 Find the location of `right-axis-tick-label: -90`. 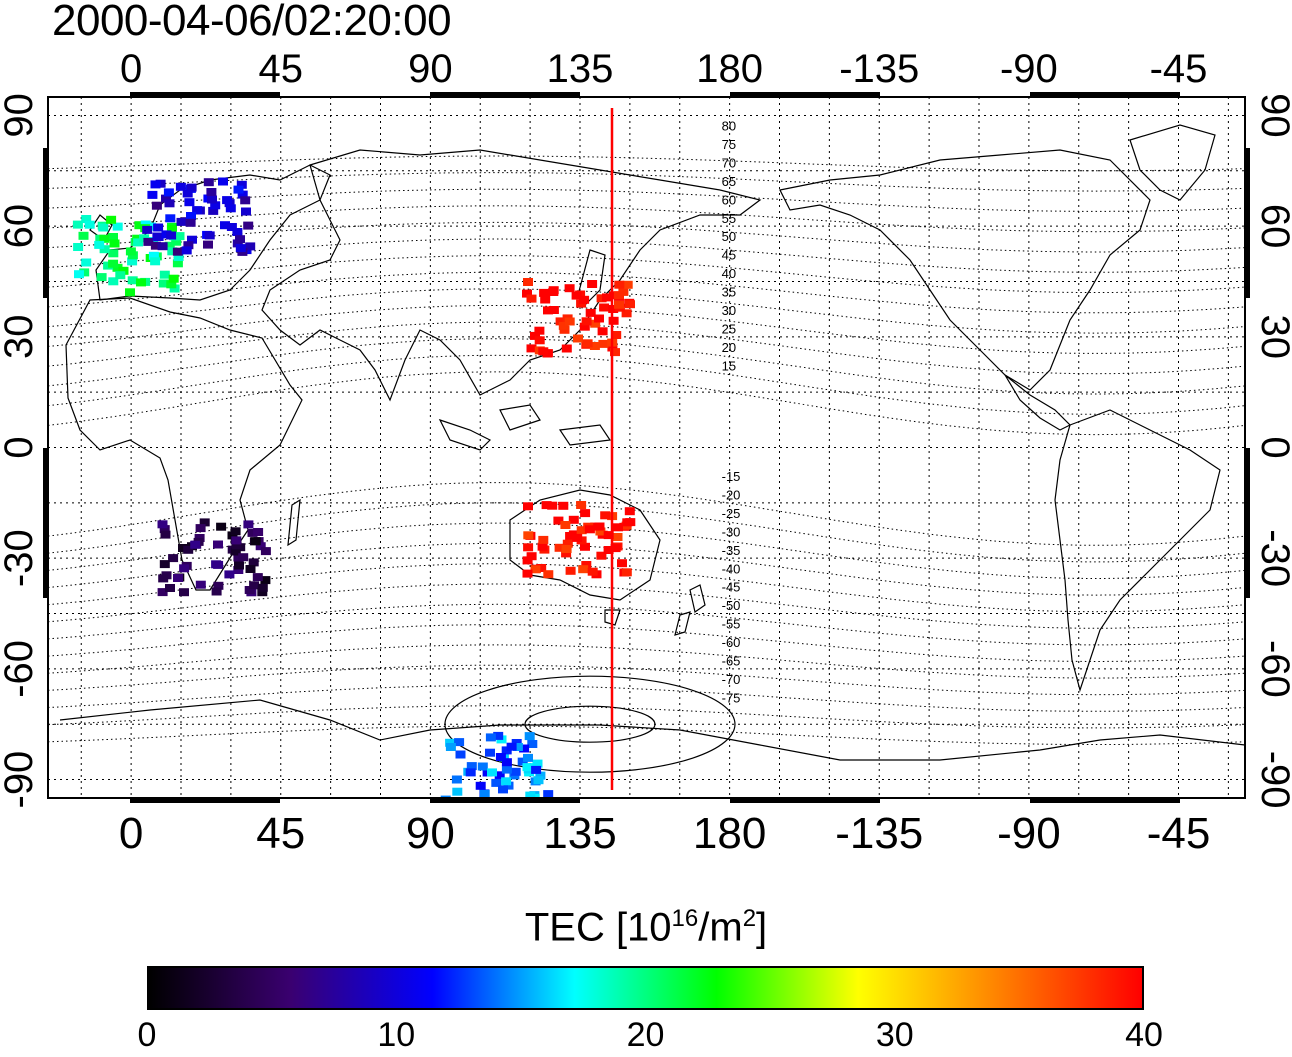

right-axis-tick-label: -90 is located at coordinates (1272, 780).